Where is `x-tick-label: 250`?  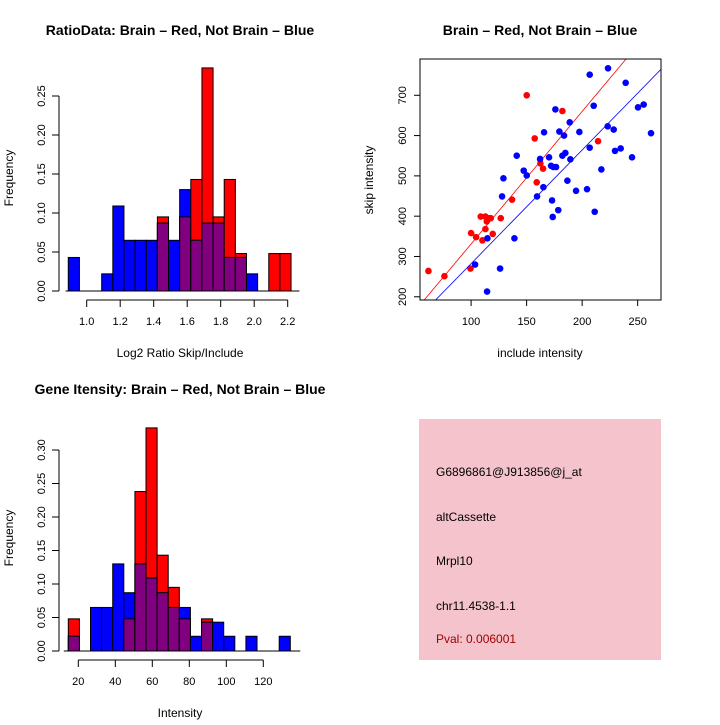 x-tick-label: 250 is located at coordinates (637, 322).